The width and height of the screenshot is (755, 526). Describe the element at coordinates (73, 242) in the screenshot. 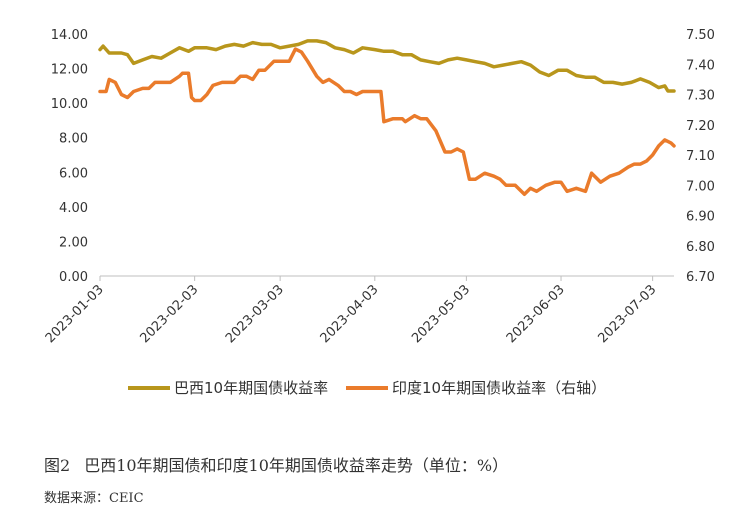

I see `left-tick-label: 2.00` at that location.